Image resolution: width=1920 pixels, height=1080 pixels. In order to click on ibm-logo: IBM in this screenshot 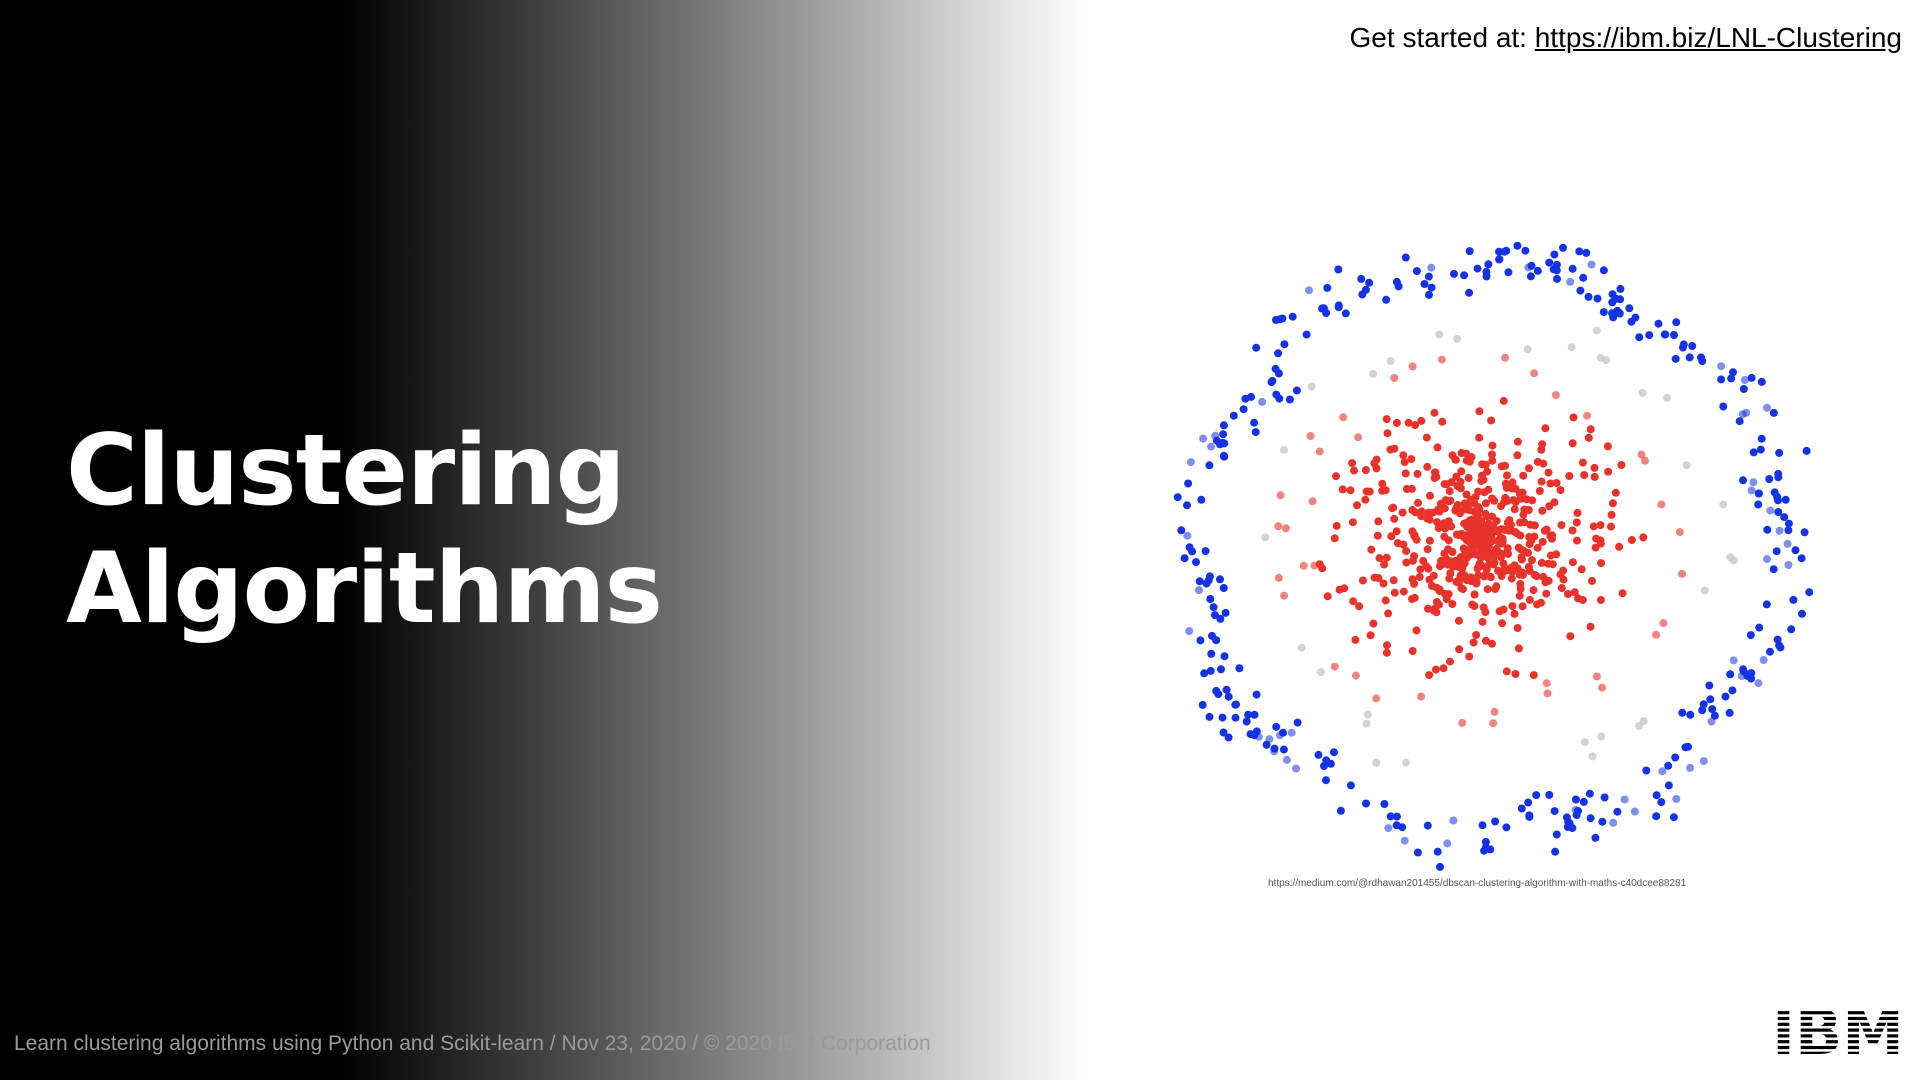, I will do `click(1838, 1030)`.